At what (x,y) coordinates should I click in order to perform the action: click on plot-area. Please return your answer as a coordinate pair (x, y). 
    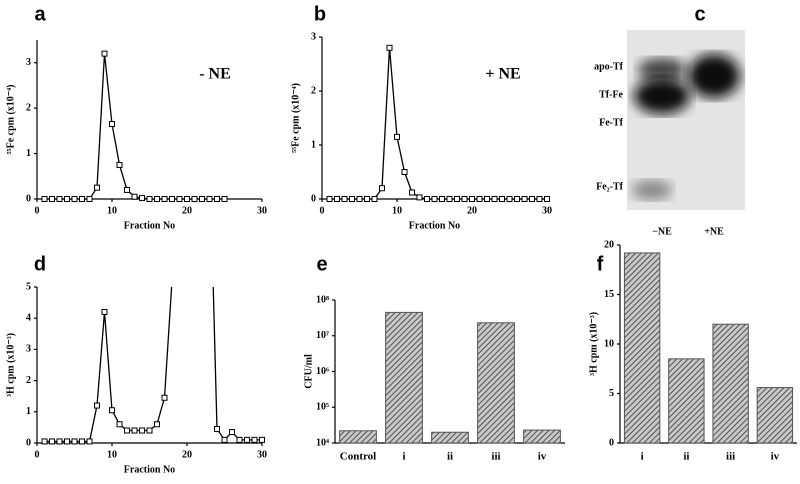
    Looking at the image, I should click on (134, 126).